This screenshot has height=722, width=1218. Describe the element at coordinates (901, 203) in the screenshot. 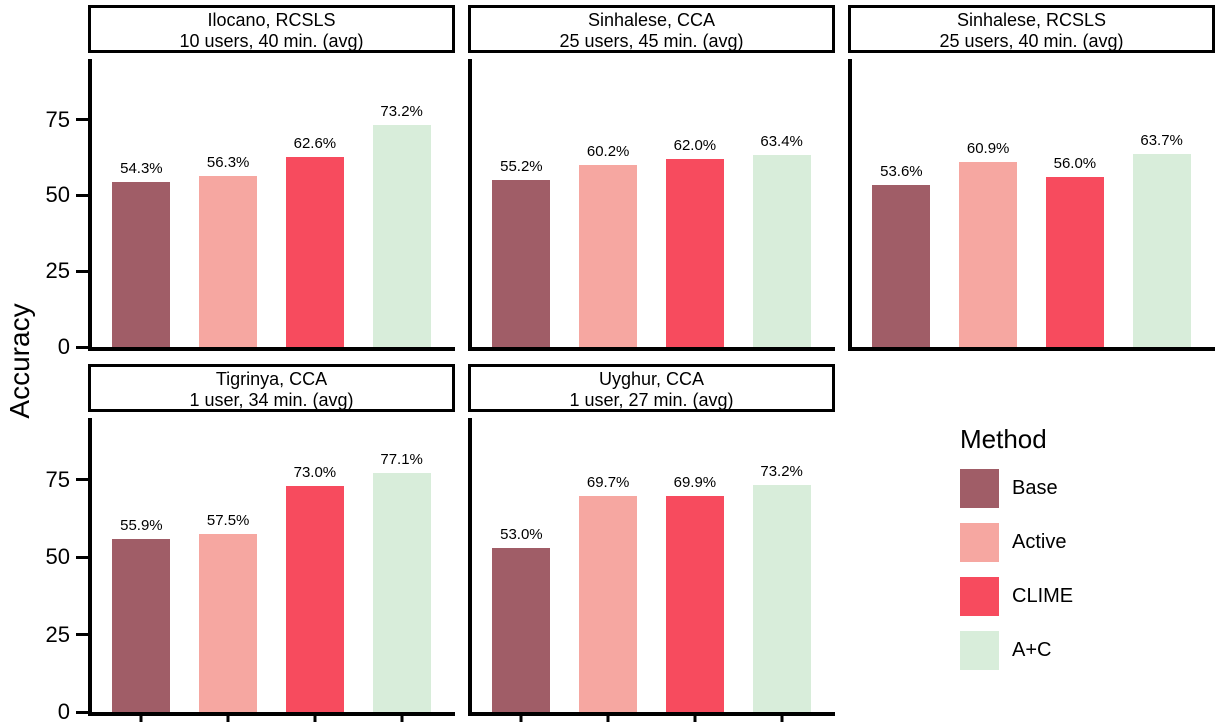

I see `bar-slot-base: 53.6%` at that location.